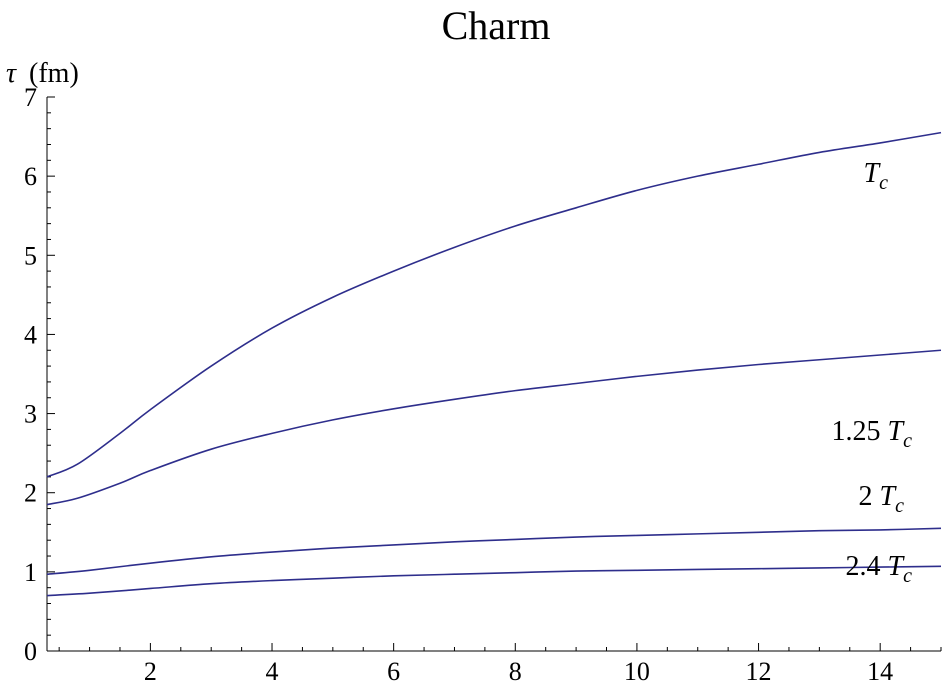 The width and height of the screenshot is (944, 684). I want to click on y-tick-label: 7, so click(30, 97).